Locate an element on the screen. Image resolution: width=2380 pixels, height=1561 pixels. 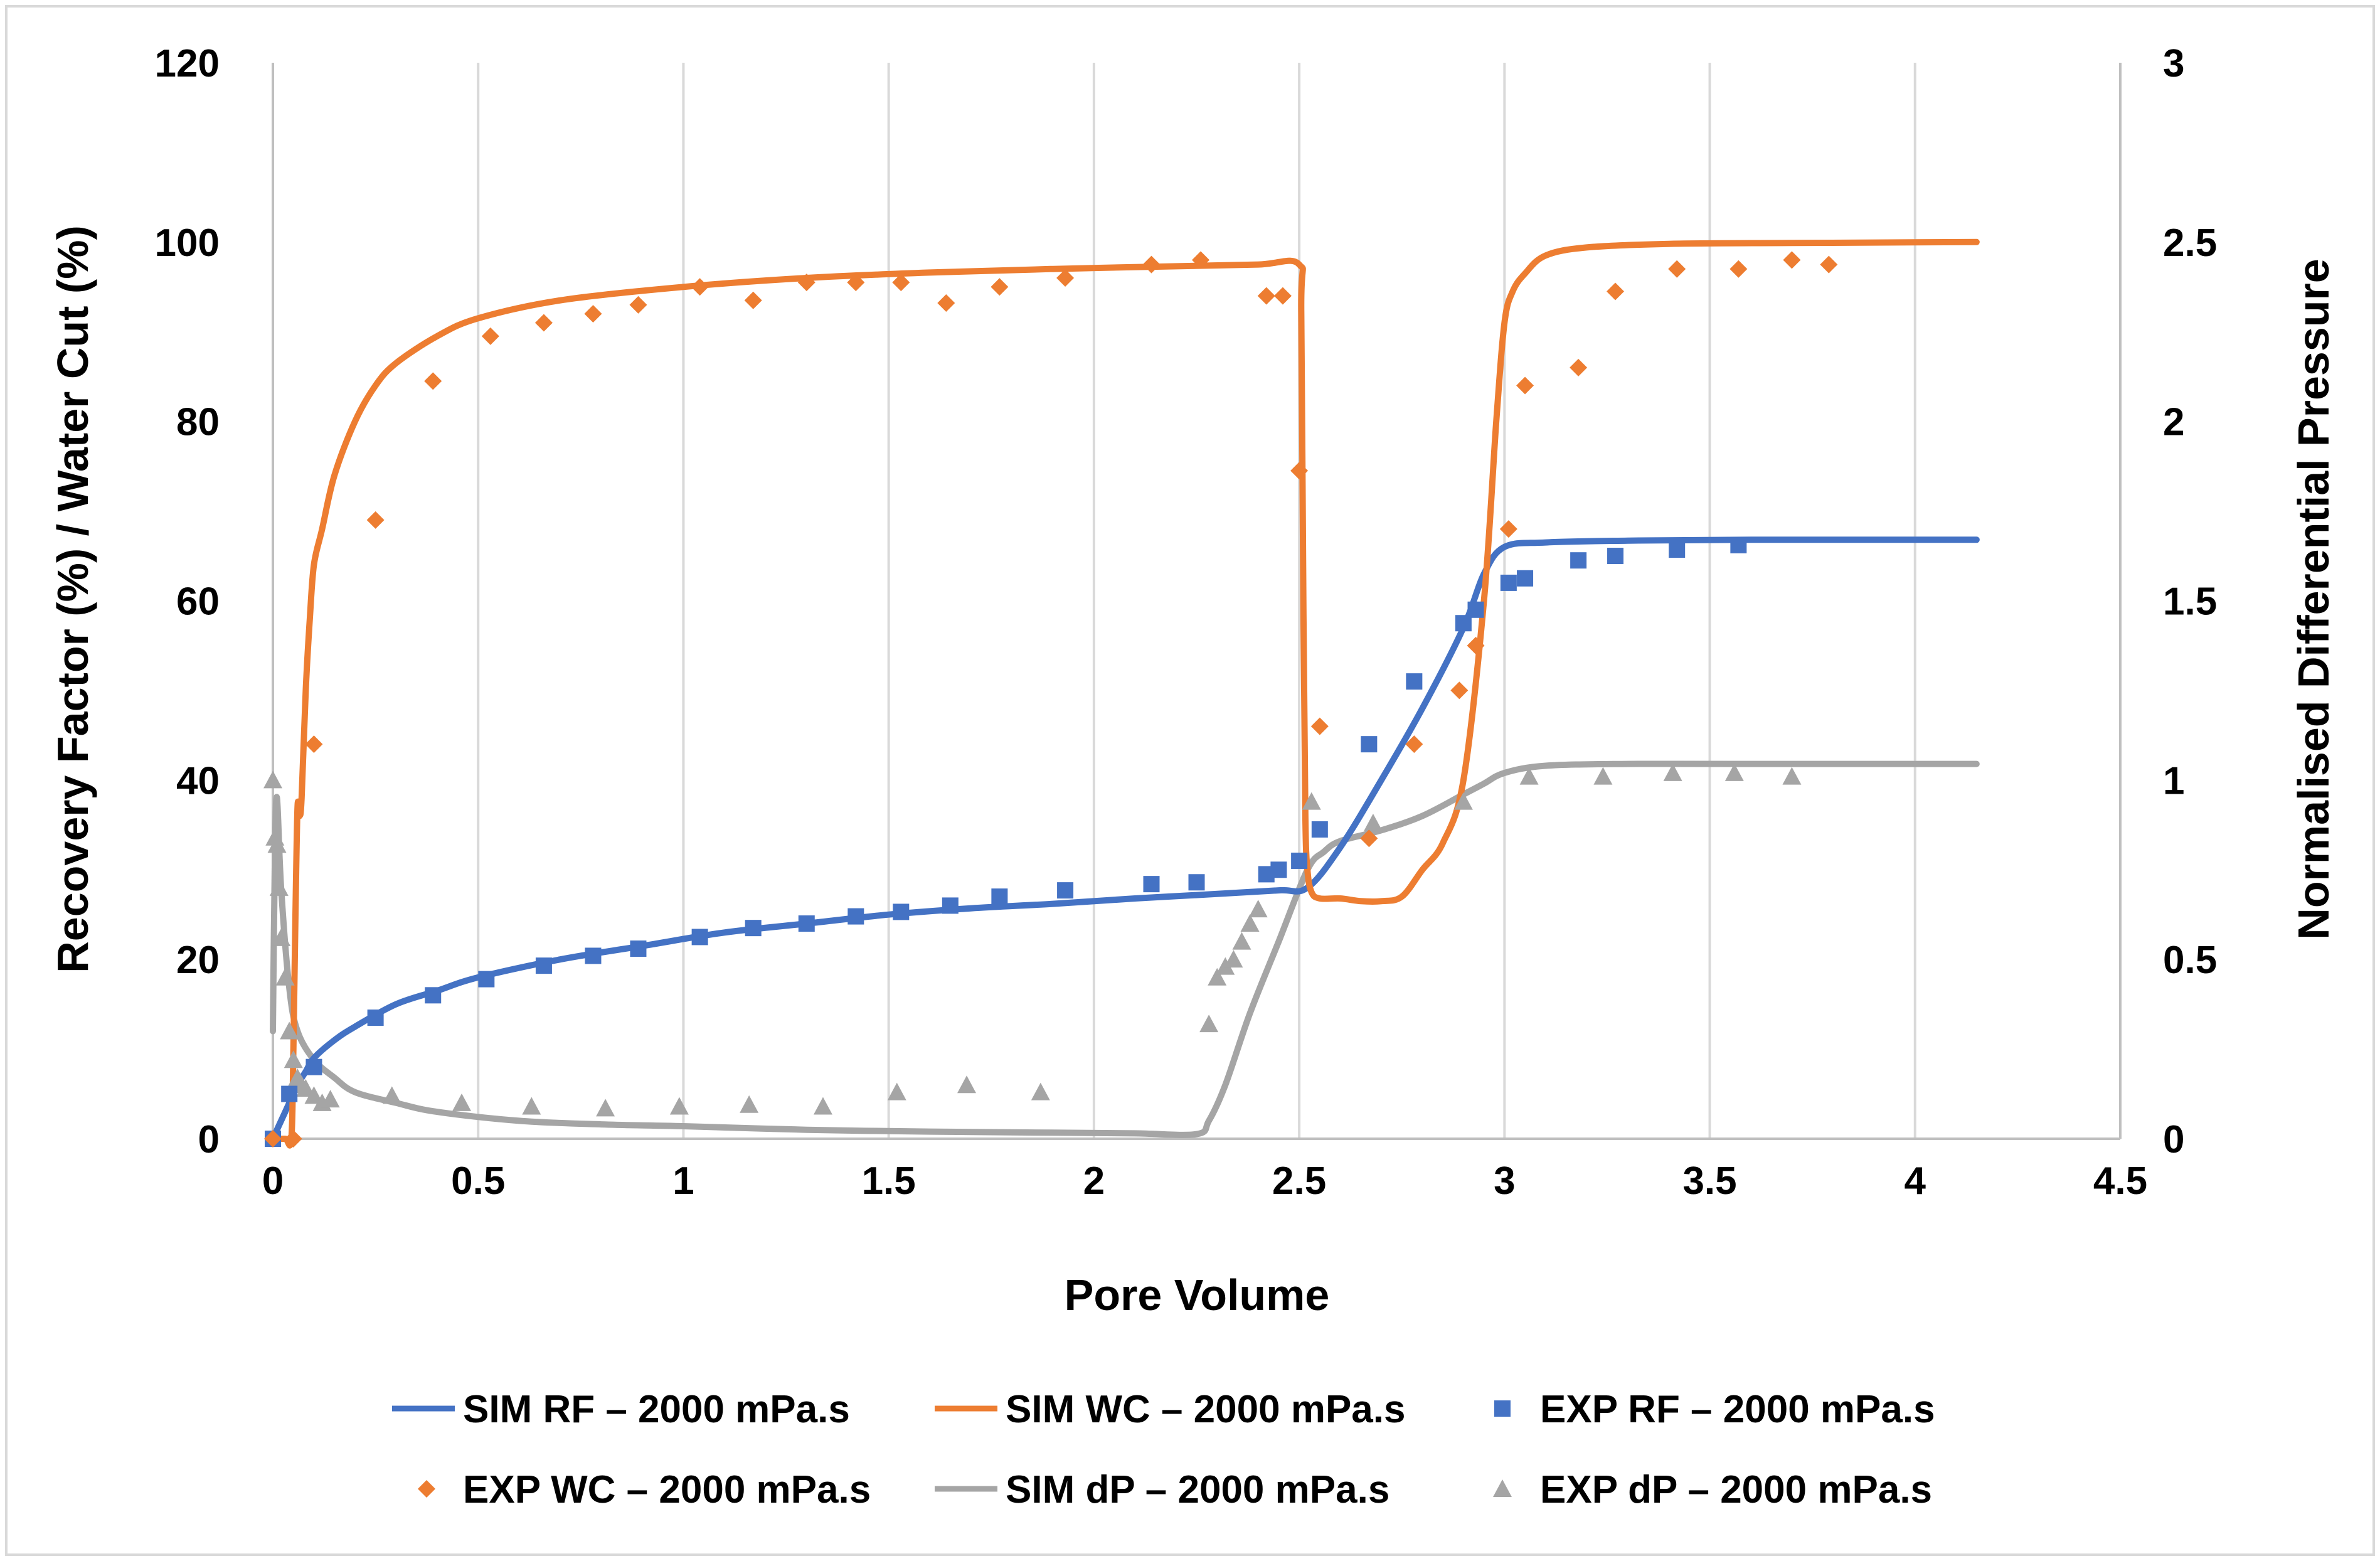
legend-label-sim-rf: SIM RF – 2000 mPa.s is located at coordinates (656, 1409).